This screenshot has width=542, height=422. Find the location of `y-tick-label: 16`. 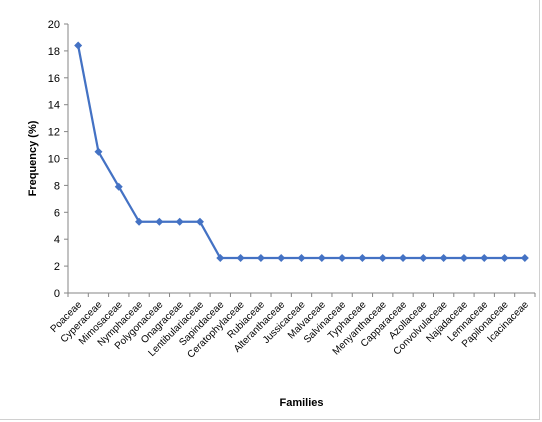

y-tick-label: 16 is located at coordinates (54, 79).